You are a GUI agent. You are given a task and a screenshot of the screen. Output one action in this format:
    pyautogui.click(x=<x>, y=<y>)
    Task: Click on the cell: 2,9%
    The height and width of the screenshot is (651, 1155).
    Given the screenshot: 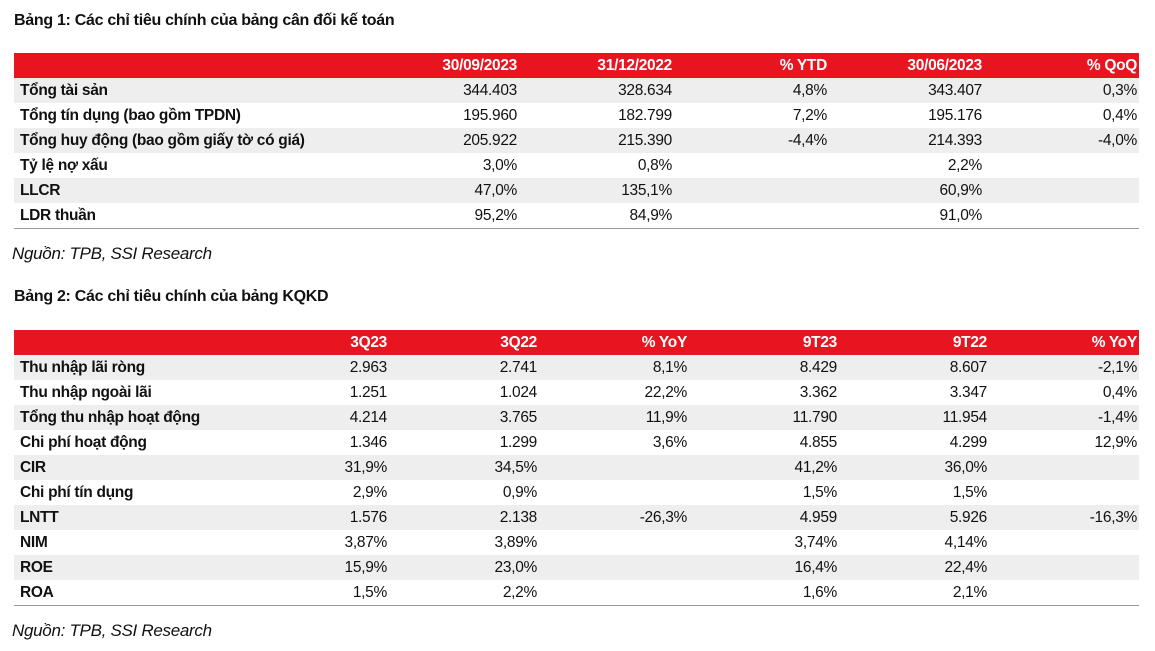 What is the action you would take?
    pyautogui.click(x=369, y=492)
    